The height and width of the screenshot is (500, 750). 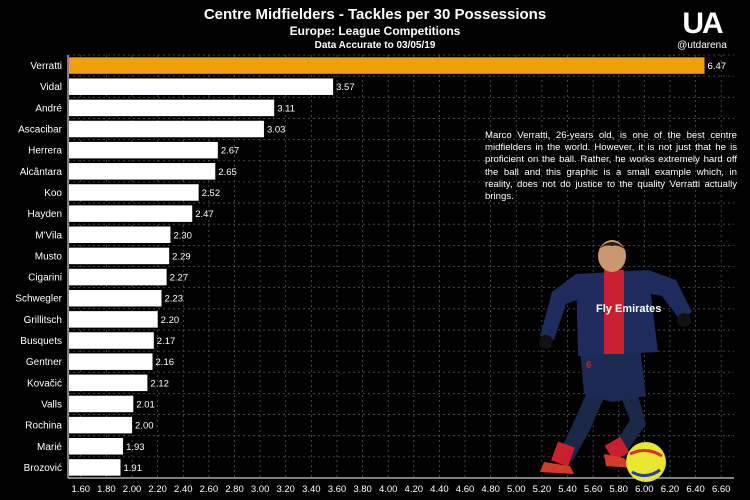 I want to click on x-tick-label: 4.80, so click(x=490, y=489).